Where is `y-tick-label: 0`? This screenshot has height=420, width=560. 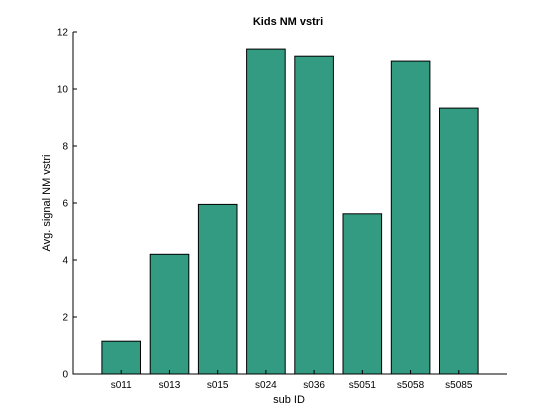 y-tick-label: 0 is located at coordinates (65, 375).